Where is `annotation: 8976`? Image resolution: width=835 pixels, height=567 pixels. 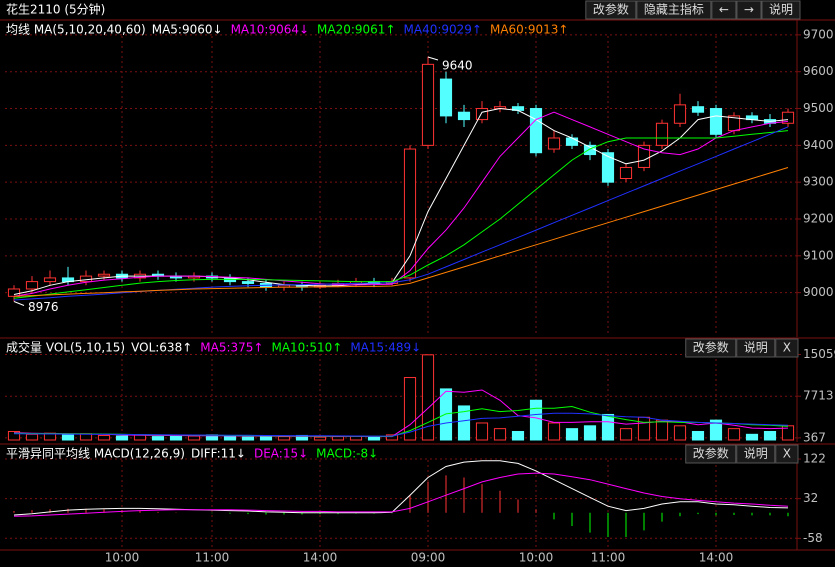 annotation: 8976 is located at coordinates (43, 307).